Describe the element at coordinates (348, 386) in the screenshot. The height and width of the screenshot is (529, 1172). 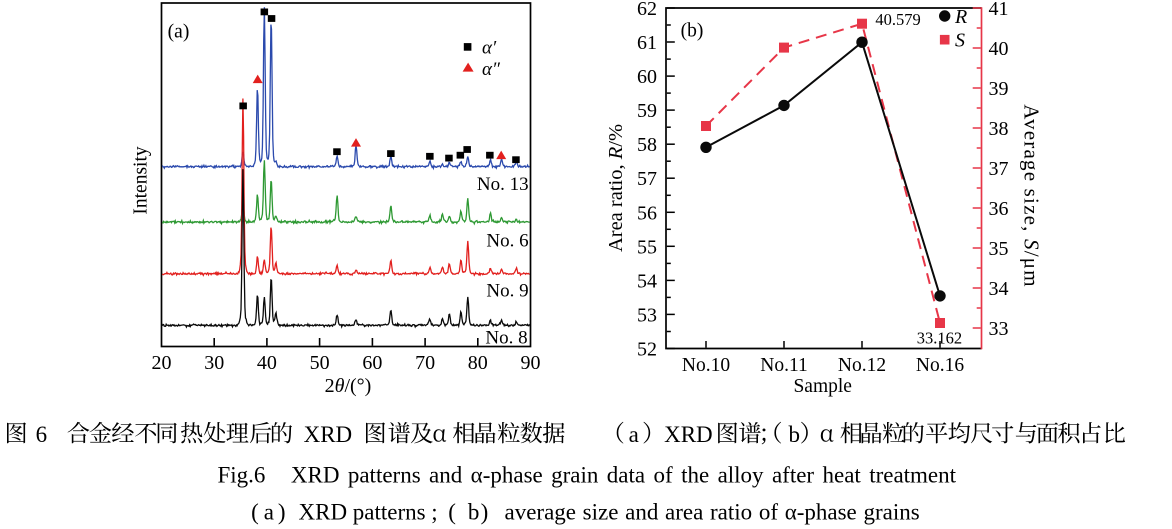
I see `svg-text: 2θ/(°)` at that location.